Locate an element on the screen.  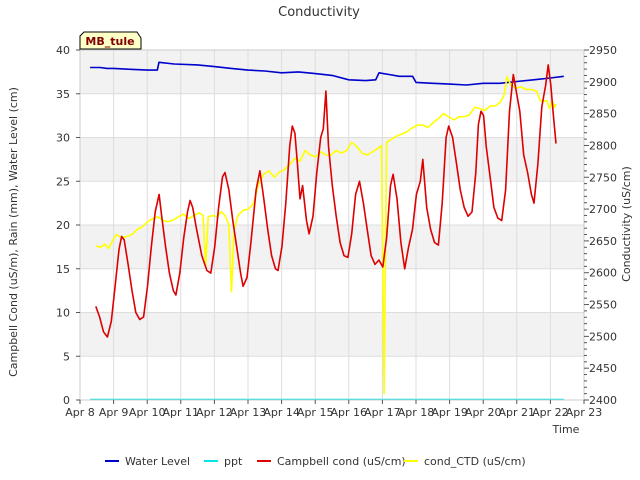
legend-item: Campbell cond (uS/cm) is located at coordinates (331, 461).